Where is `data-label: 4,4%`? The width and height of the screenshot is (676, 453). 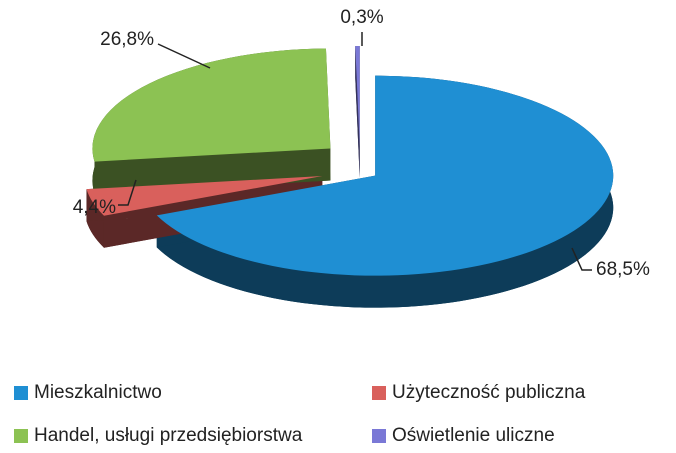 data-label: 4,4% is located at coordinates (94, 207).